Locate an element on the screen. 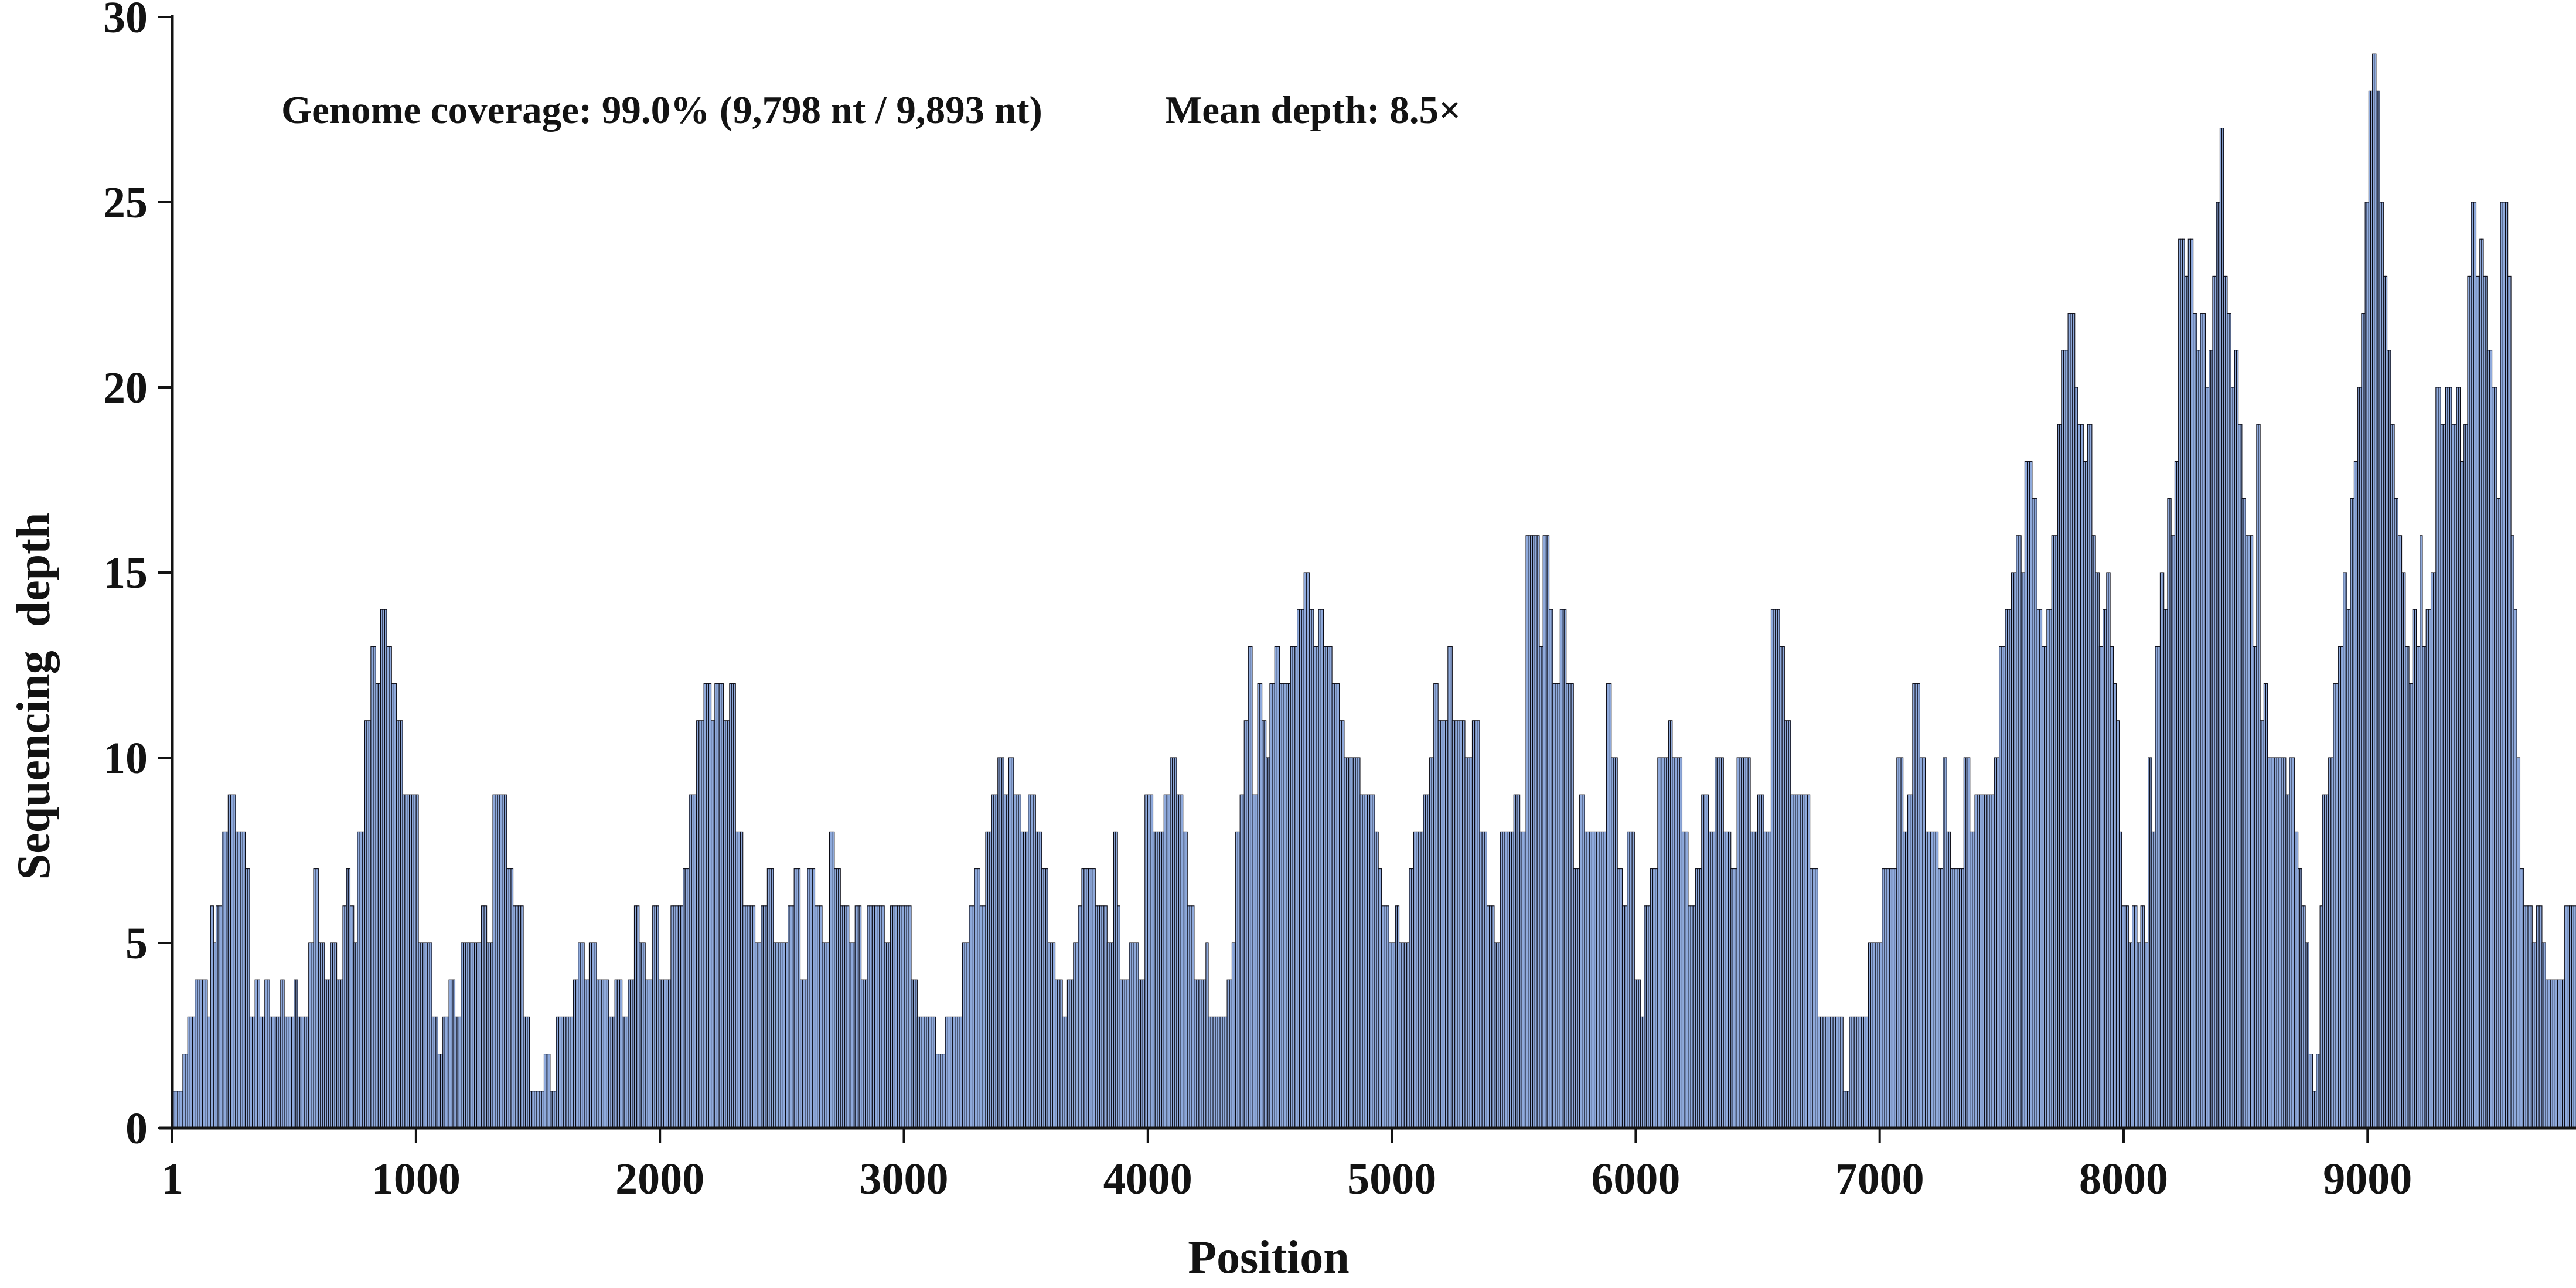 This screenshot has width=2576, height=1288. x-tick-label: 3000 is located at coordinates (903, 1179).